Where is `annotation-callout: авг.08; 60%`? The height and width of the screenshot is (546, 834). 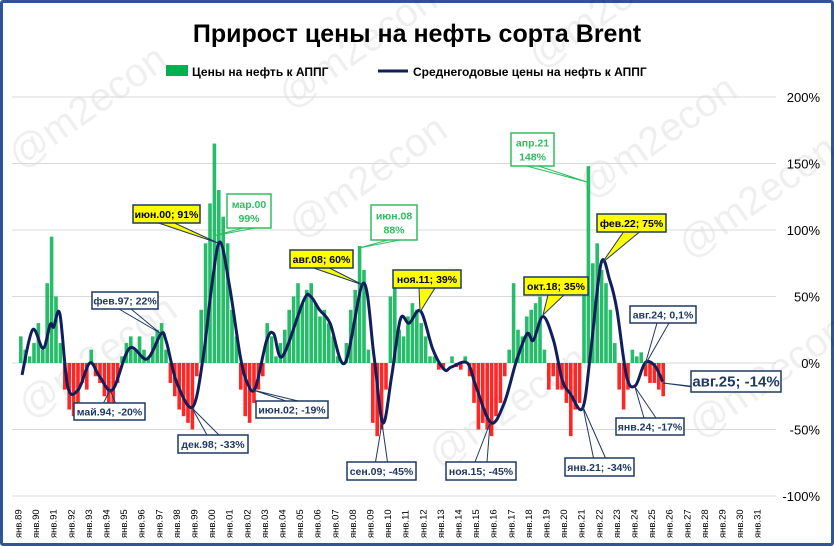
annotation-callout: авг.08; 60% is located at coordinates (326, 267).